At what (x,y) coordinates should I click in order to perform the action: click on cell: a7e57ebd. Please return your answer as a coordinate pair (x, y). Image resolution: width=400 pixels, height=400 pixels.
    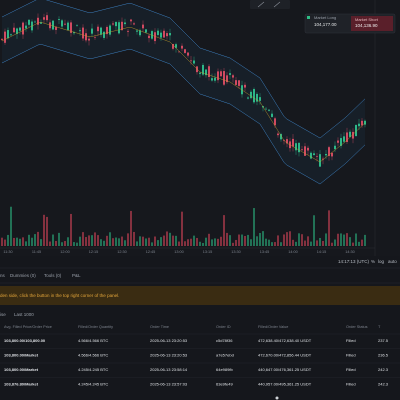
    Looking at the image, I should click on (225, 355).